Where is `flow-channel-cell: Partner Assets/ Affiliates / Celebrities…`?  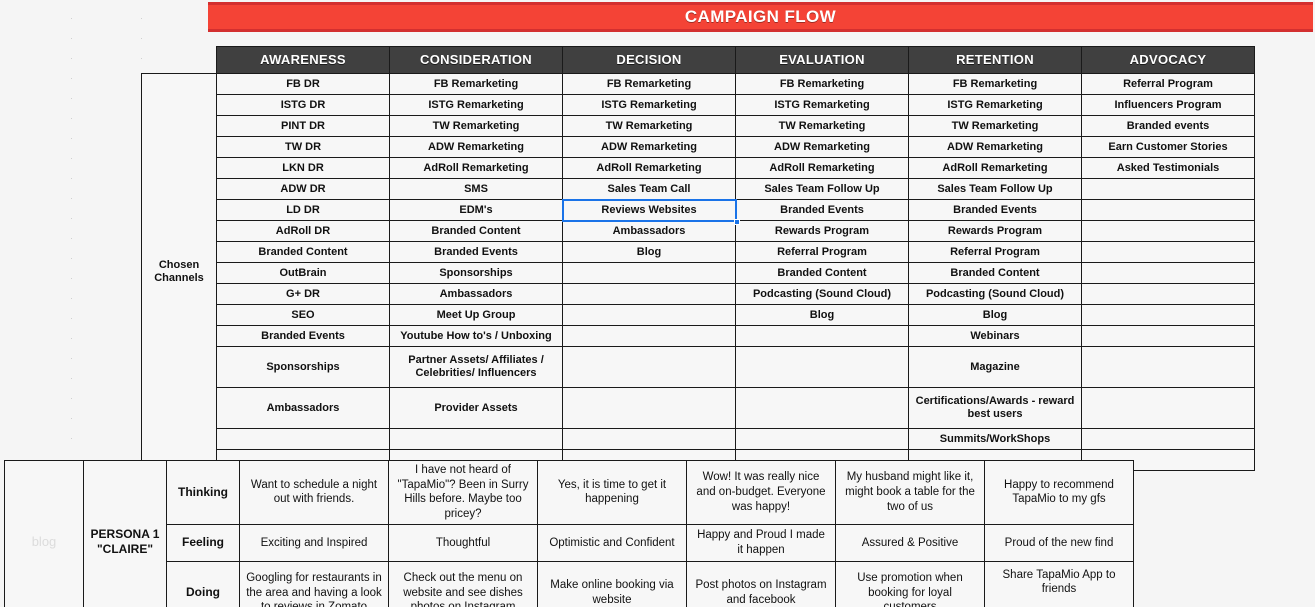 flow-channel-cell: Partner Assets/ Affiliates / Celebrities… is located at coordinates (476, 367).